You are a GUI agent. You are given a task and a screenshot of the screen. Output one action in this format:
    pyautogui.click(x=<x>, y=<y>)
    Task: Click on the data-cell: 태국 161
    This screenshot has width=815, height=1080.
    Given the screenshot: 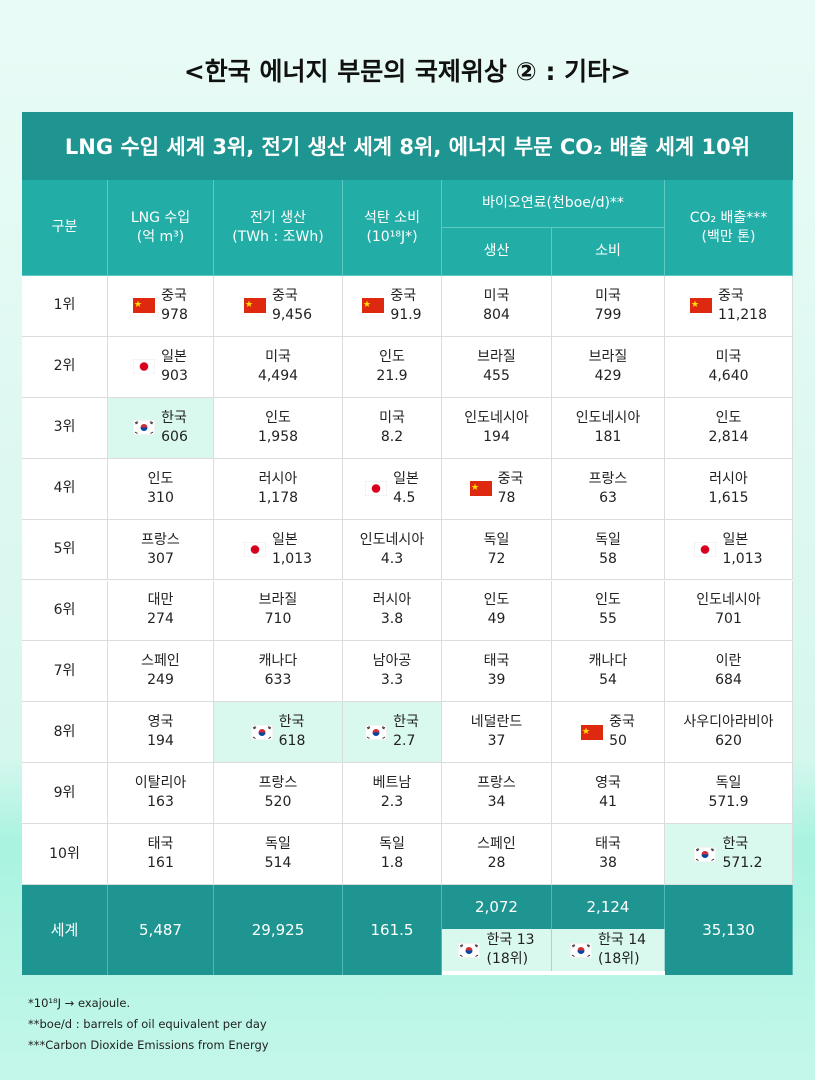 What is the action you would take?
    pyautogui.click(x=161, y=854)
    